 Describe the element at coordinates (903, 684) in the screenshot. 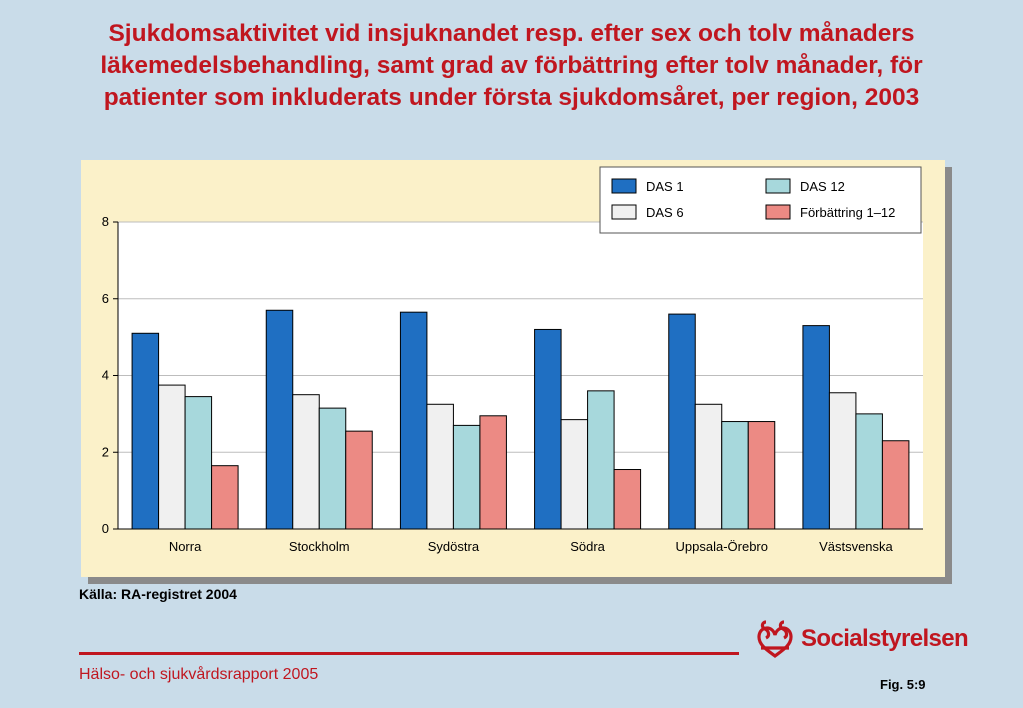

I see `figure-label: Fig. 5:9` at that location.